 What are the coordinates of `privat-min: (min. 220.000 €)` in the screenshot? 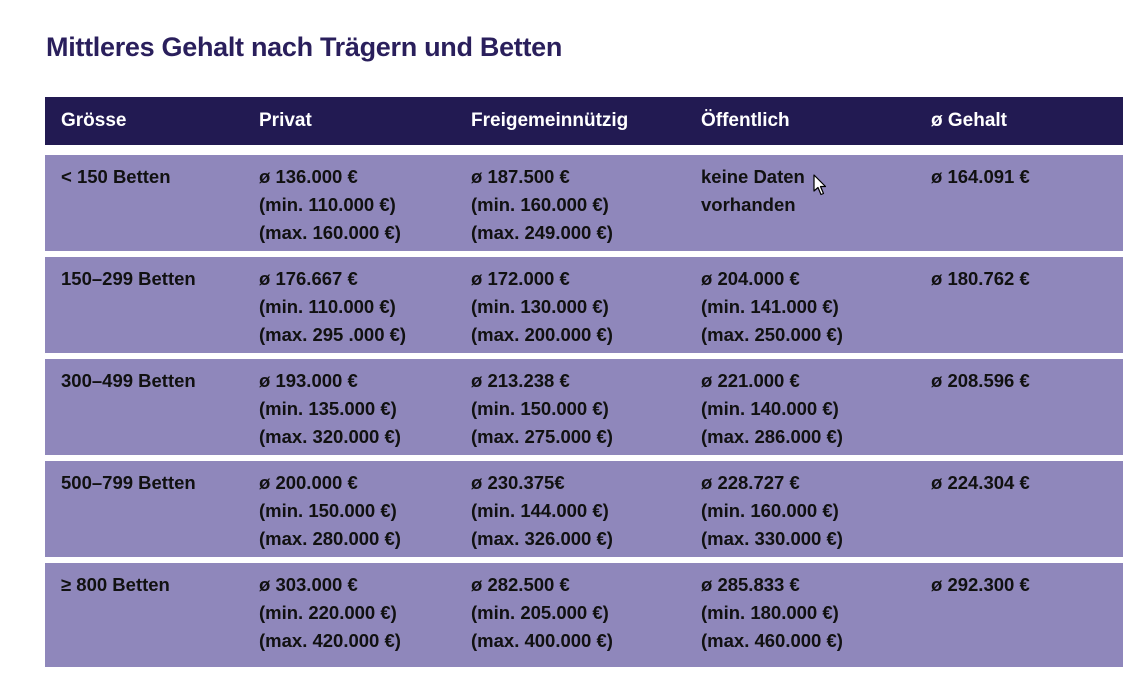 It's located at (328, 612).